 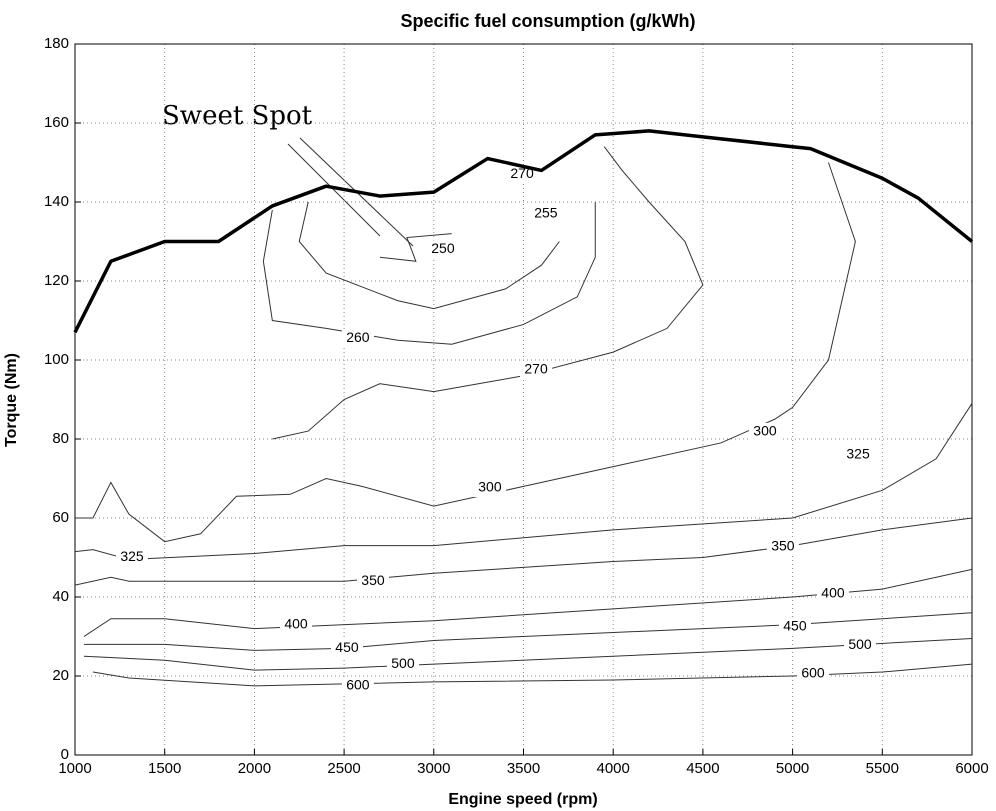 What do you see at coordinates (56, 359) in the screenshot?
I see `y-tick-label: 100` at bounding box center [56, 359].